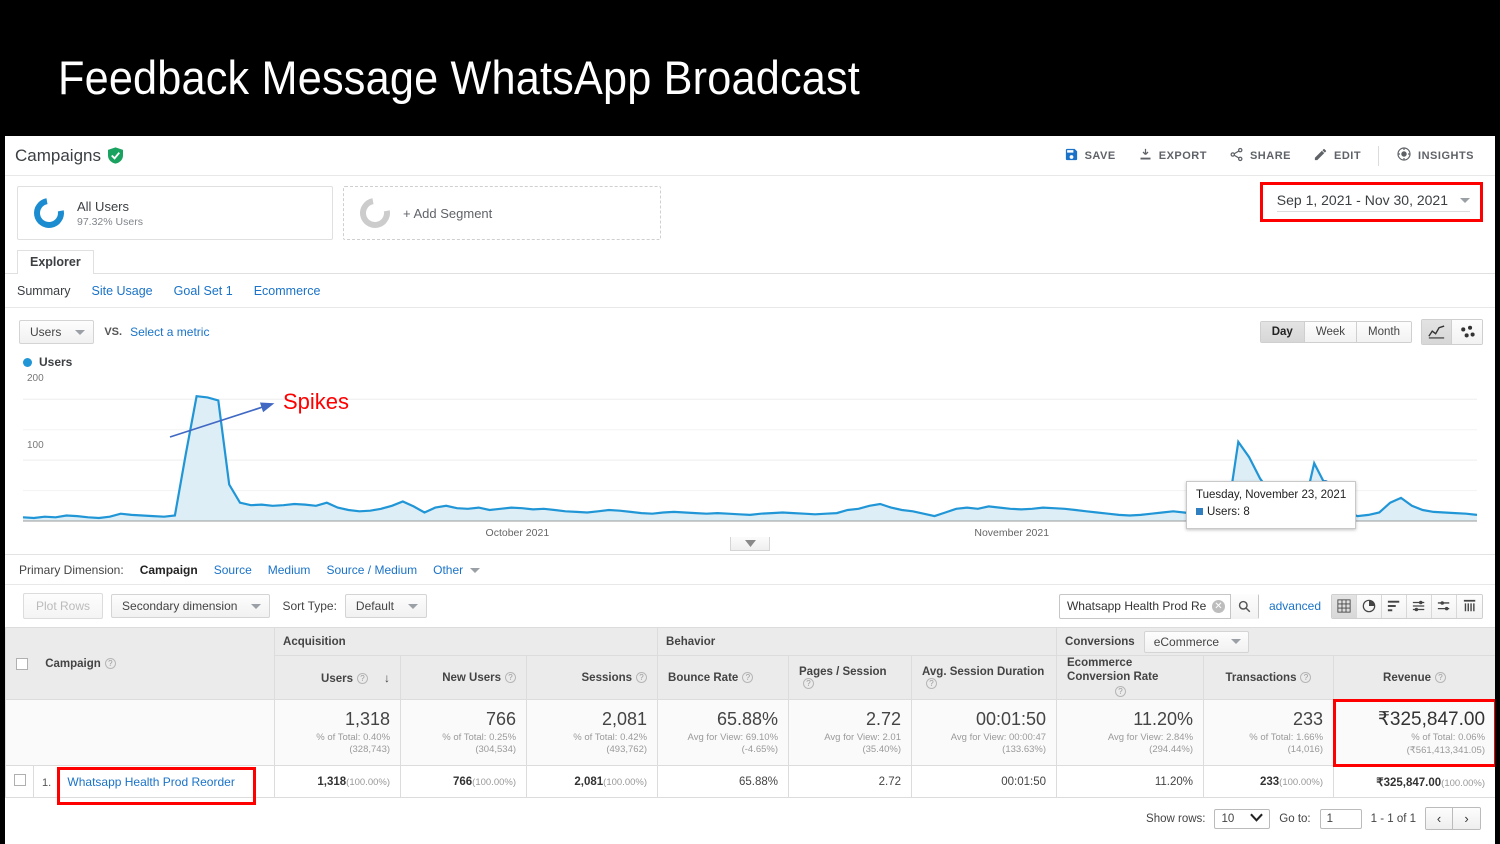  I want to click on primary-dimension-source: Source, so click(232, 570).